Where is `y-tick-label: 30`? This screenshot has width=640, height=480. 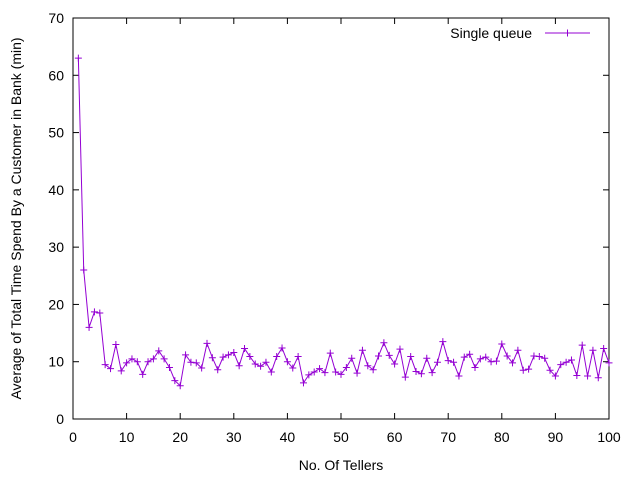 y-tick-label: 30 is located at coordinates (56, 247).